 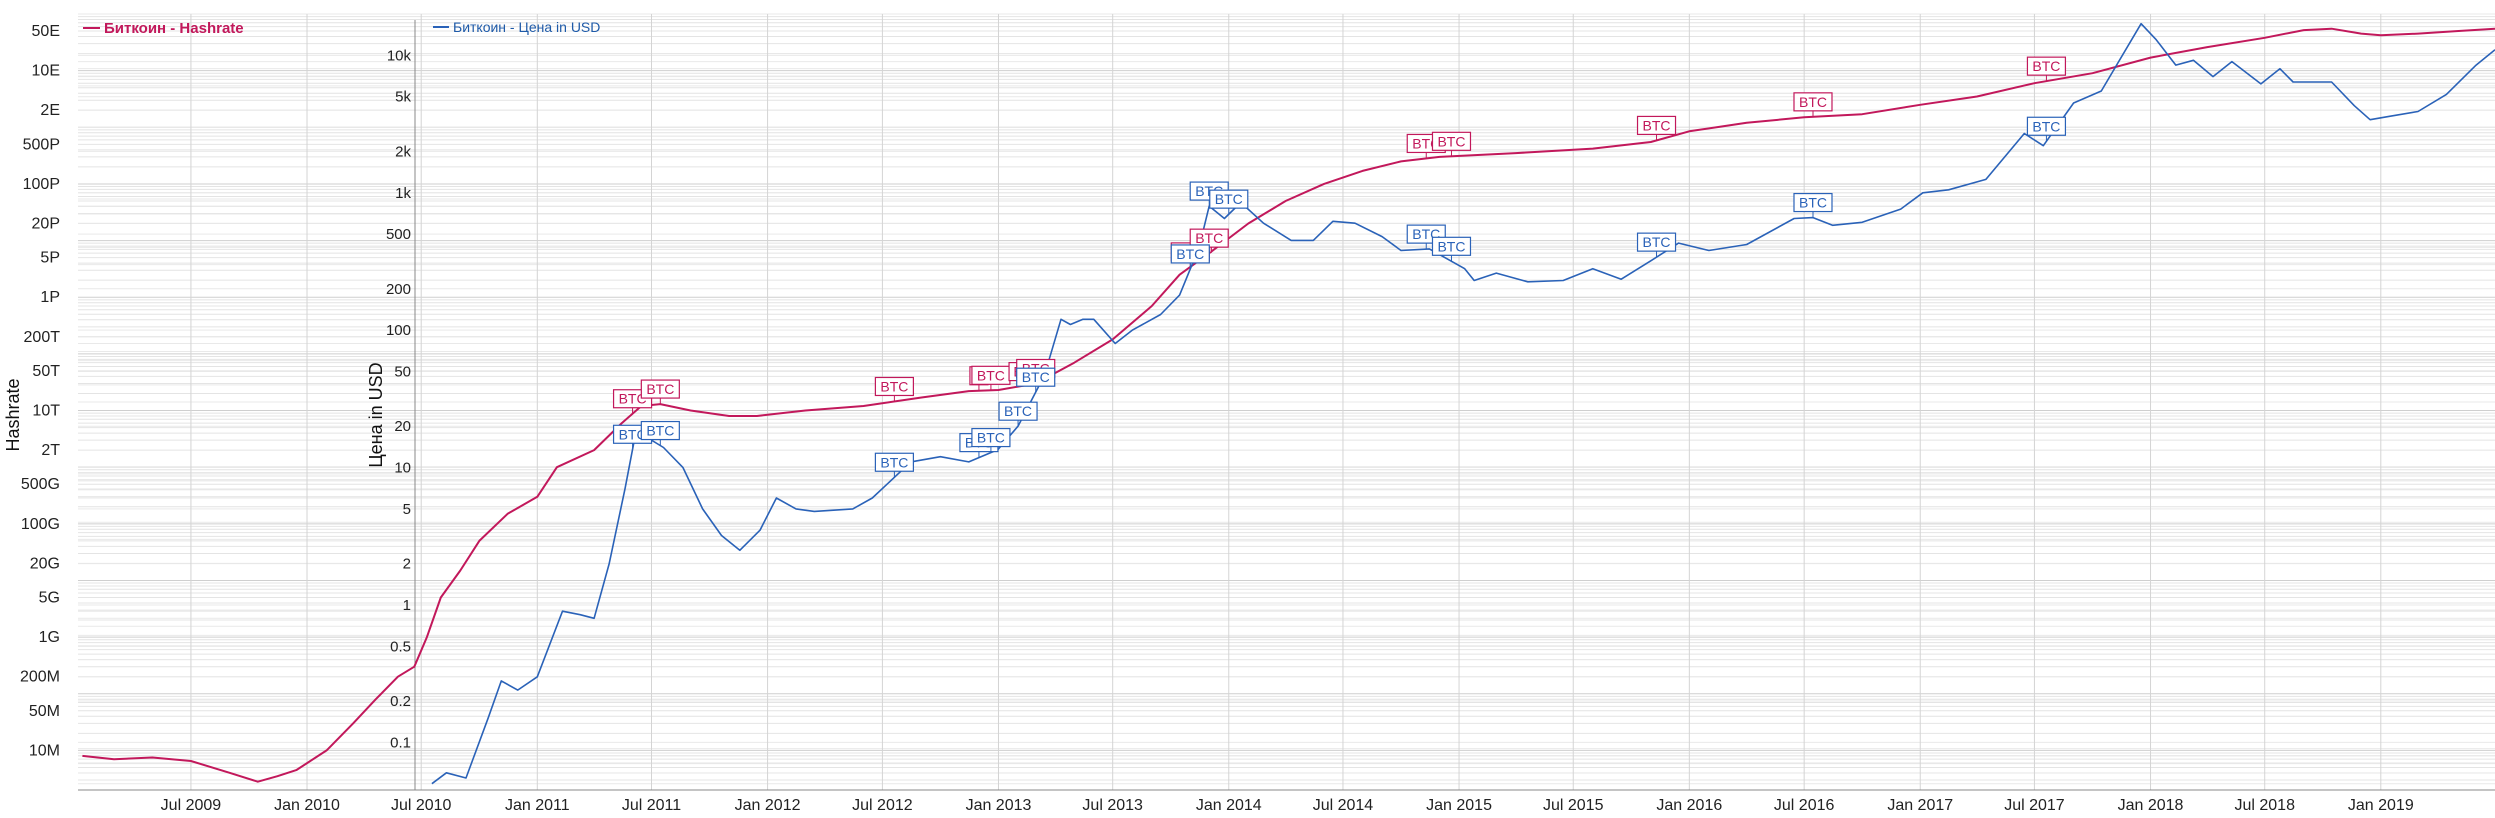 I want to click on y-tick-label-left: 1P, so click(x=50, y=297).